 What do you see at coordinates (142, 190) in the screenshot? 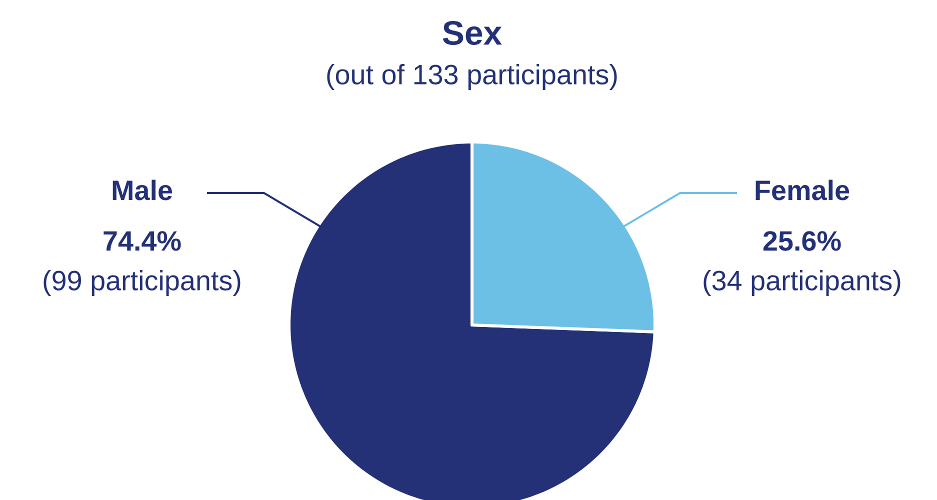
I see `slice-label: Male` at bounding box center [142, 190].